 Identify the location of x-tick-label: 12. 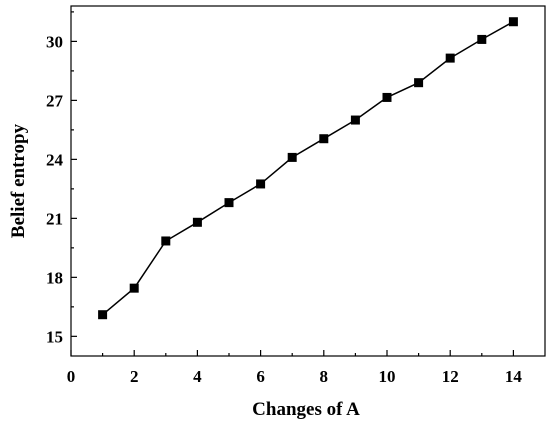
(450, 376).